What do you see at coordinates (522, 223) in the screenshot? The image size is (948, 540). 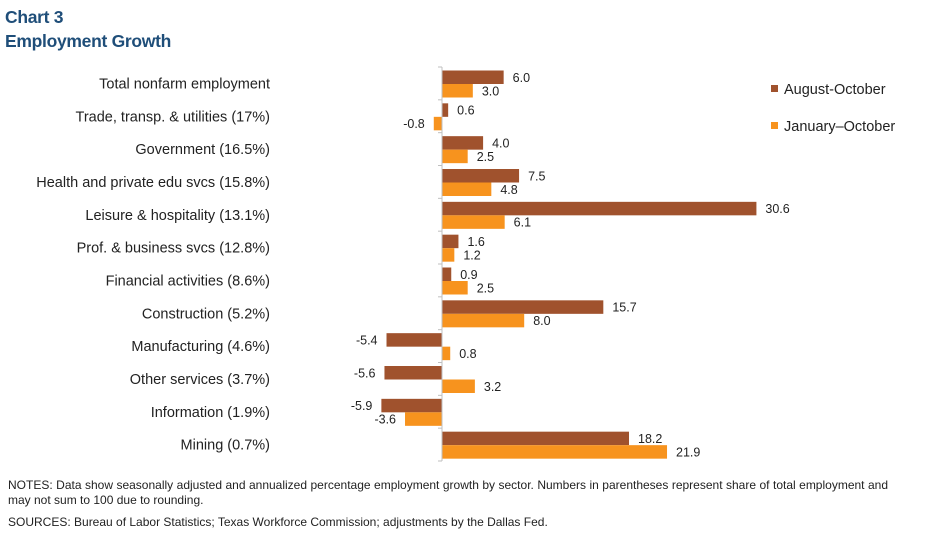 I see `data-label: 6.1` at bounding box center [522, 223].